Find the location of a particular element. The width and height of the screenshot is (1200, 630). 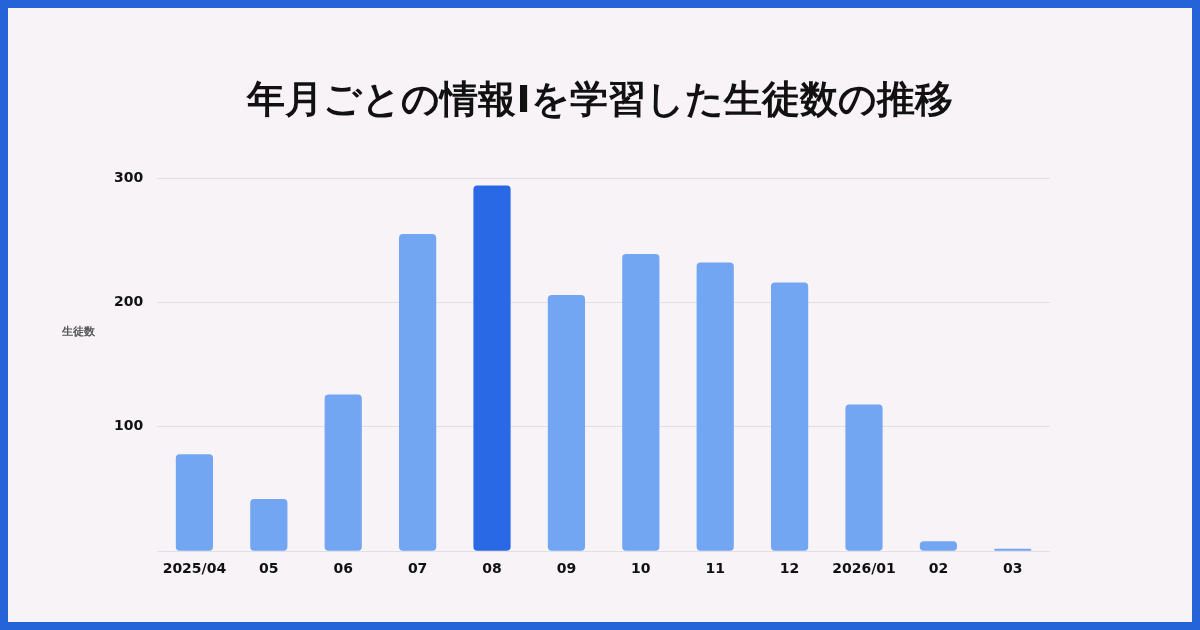

x-tick-label: 09 is located at coordinates (566, 568).